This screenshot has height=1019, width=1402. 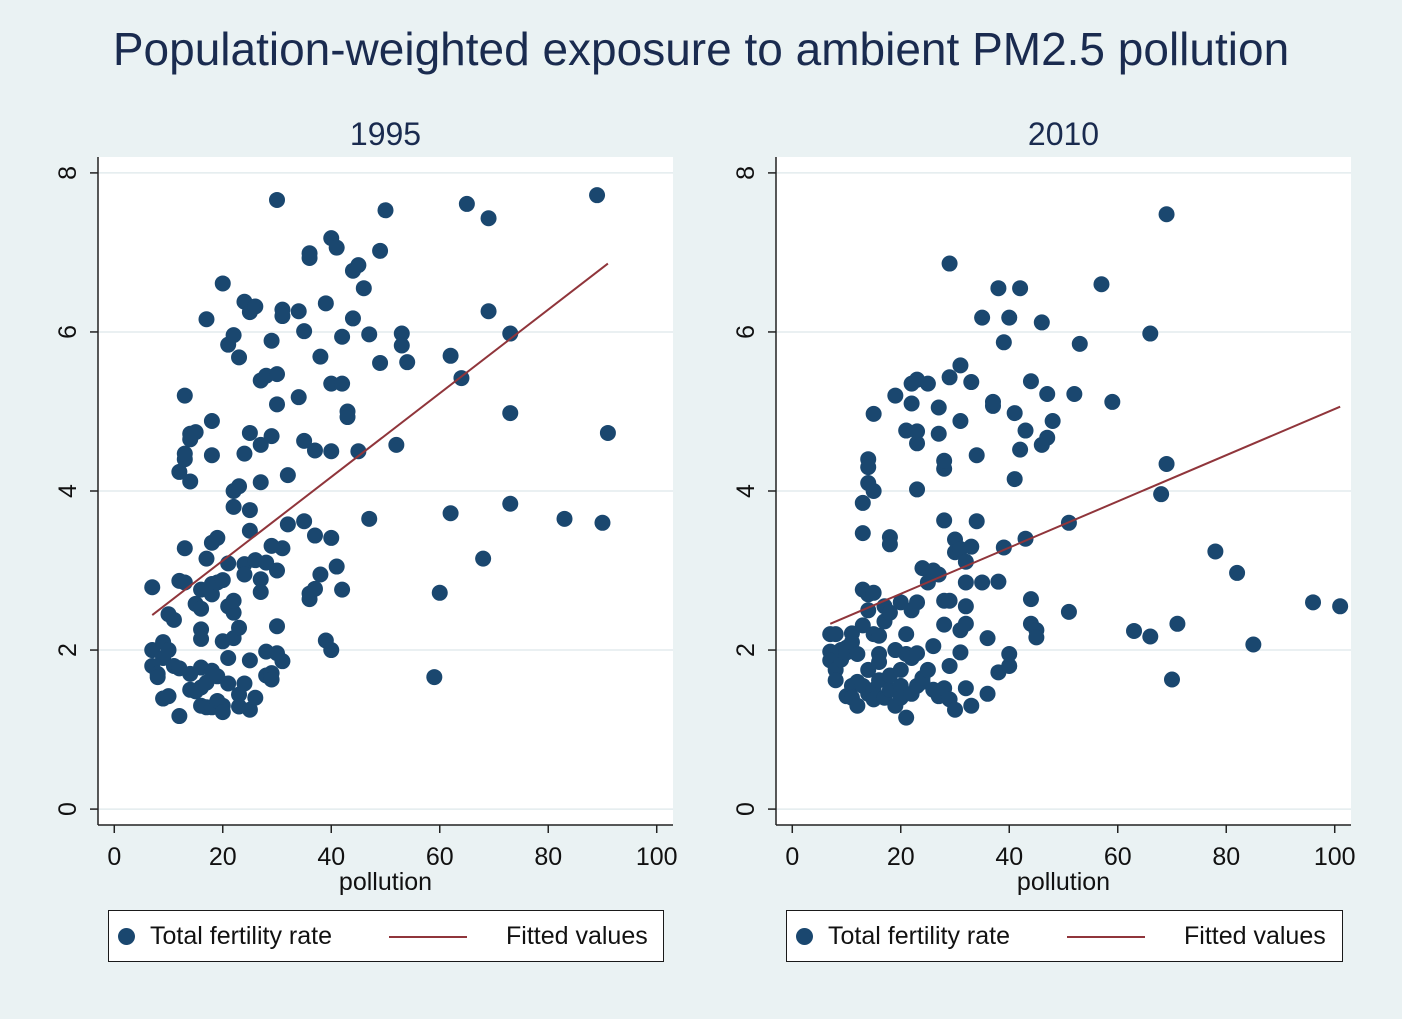 I want to click on subplot-title: 2010, so click(x=1063, y=134).